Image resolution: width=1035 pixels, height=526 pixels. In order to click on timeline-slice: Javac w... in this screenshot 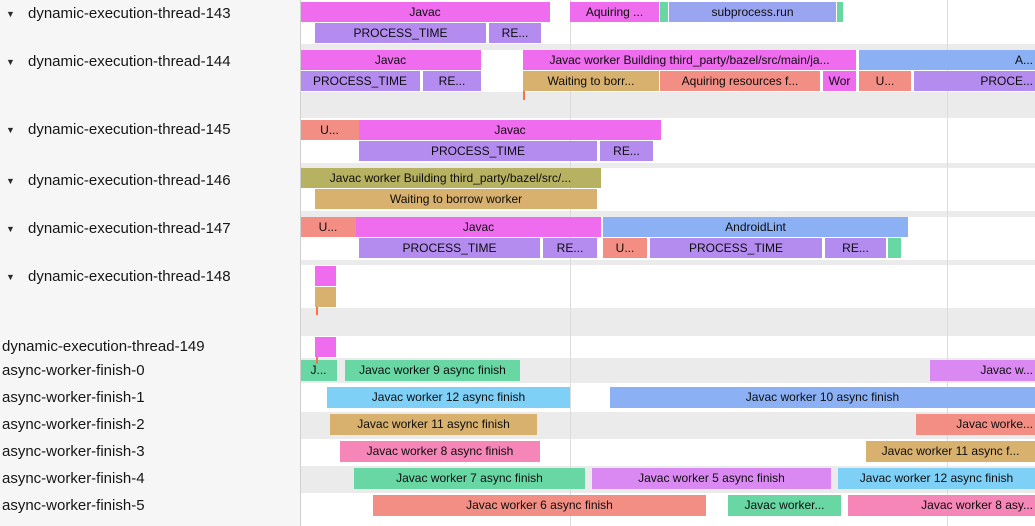, I will do `click(982, 370)`.